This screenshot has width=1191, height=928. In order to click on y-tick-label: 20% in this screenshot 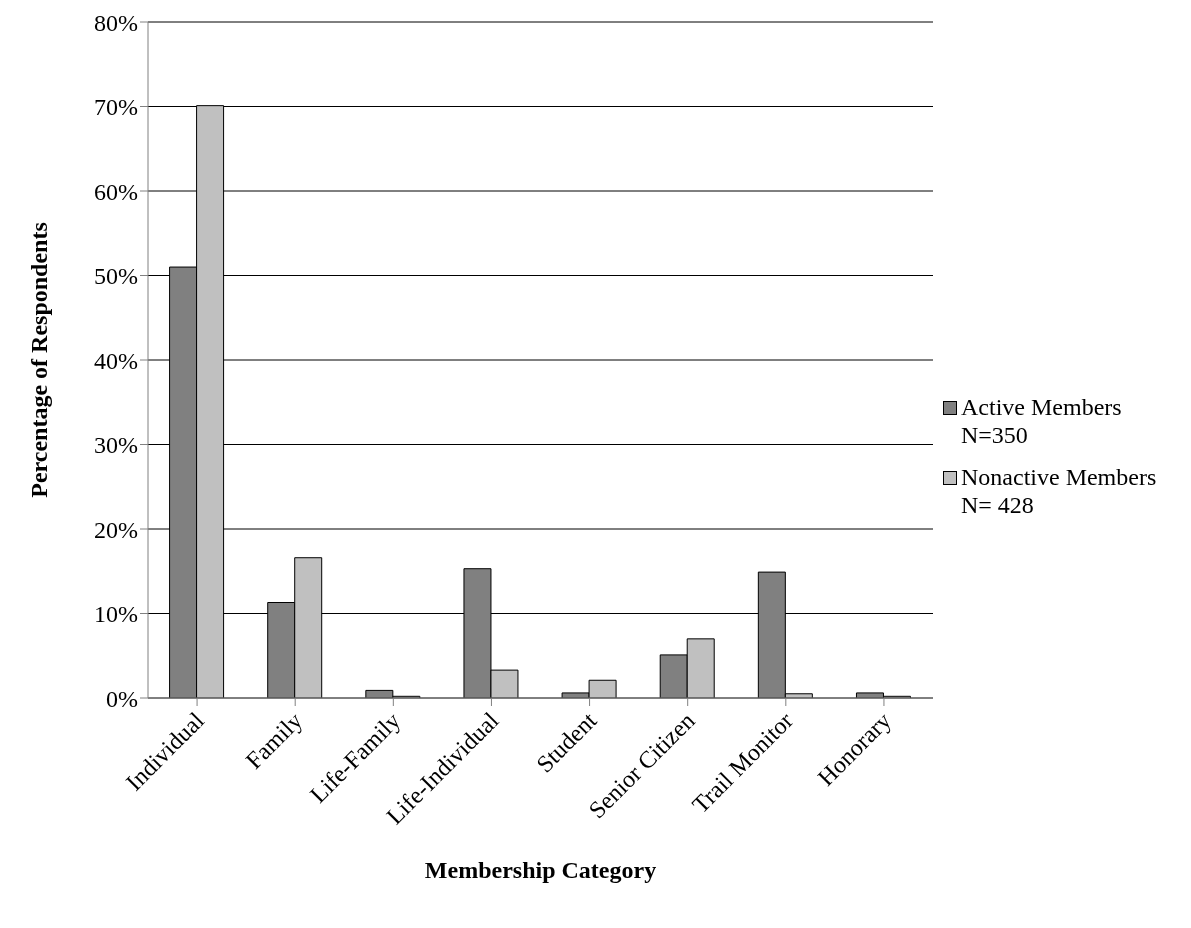, I will do `click(116, 529)`.